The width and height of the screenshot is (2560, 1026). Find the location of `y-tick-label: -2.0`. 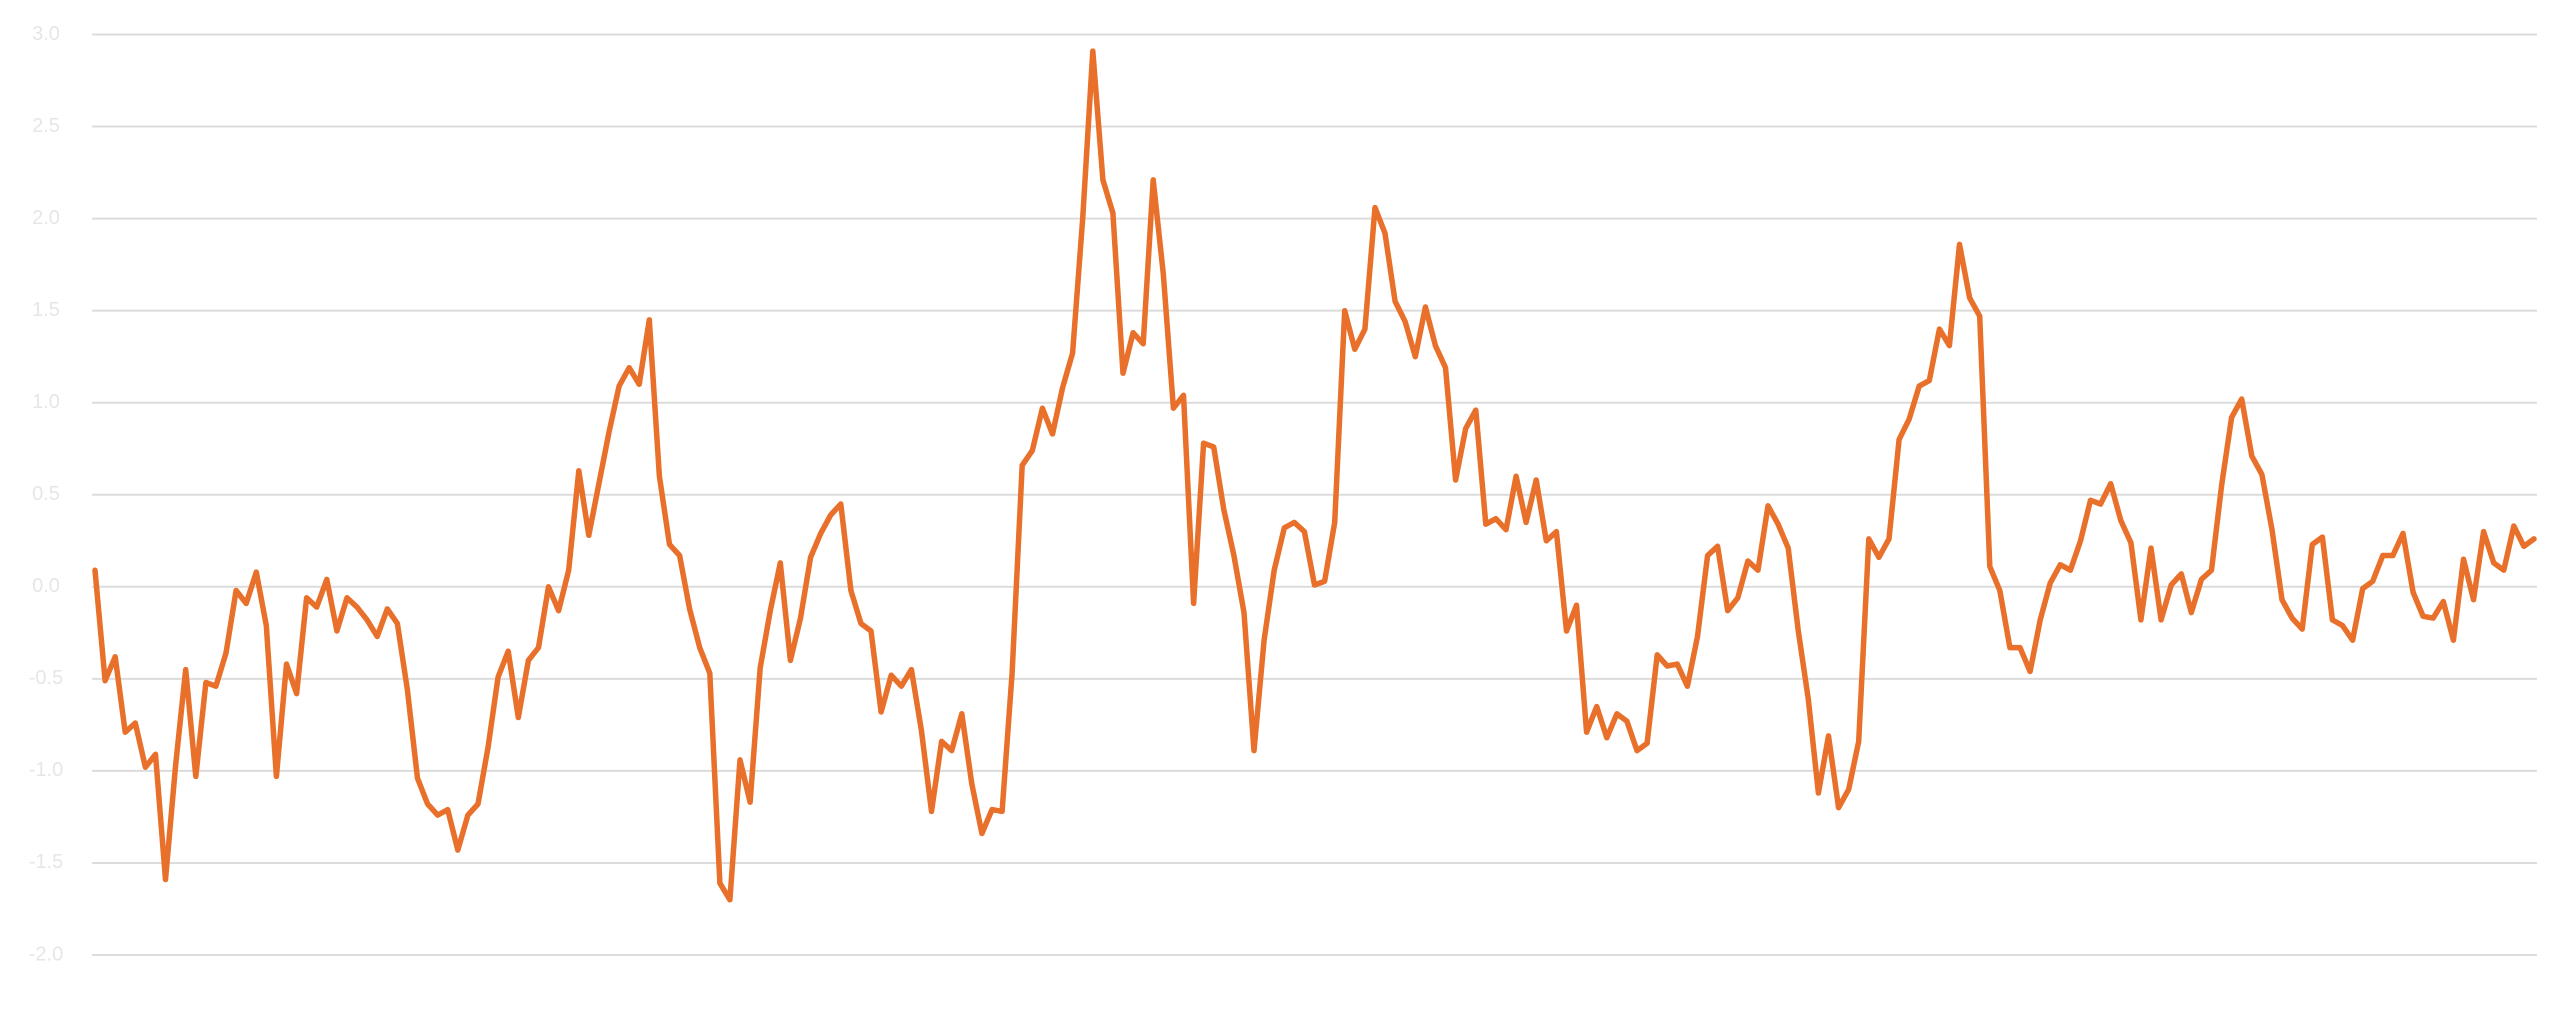

y-tick-label: -2.0 is located at coordinates (46, 954).